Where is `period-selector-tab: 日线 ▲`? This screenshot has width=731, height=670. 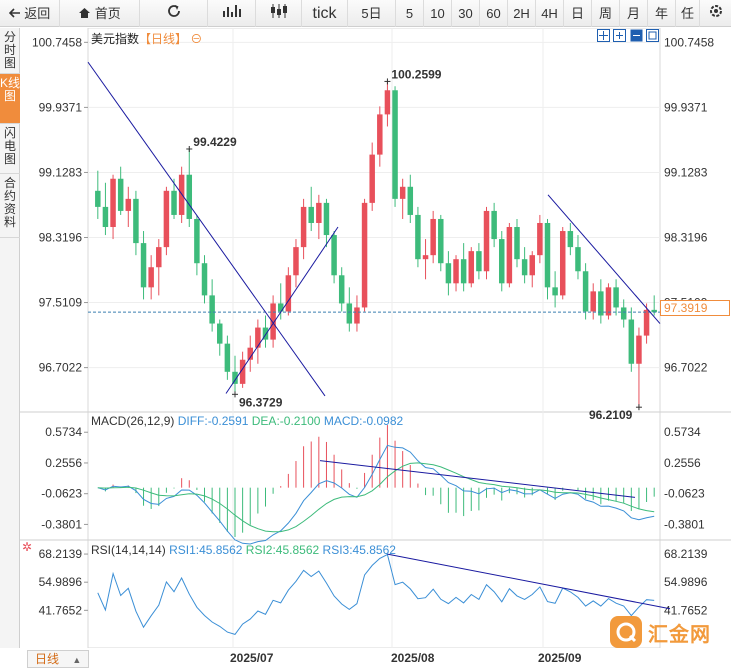 period-selector-tab: 日线 ▲ is located at coordinates (58, 659).